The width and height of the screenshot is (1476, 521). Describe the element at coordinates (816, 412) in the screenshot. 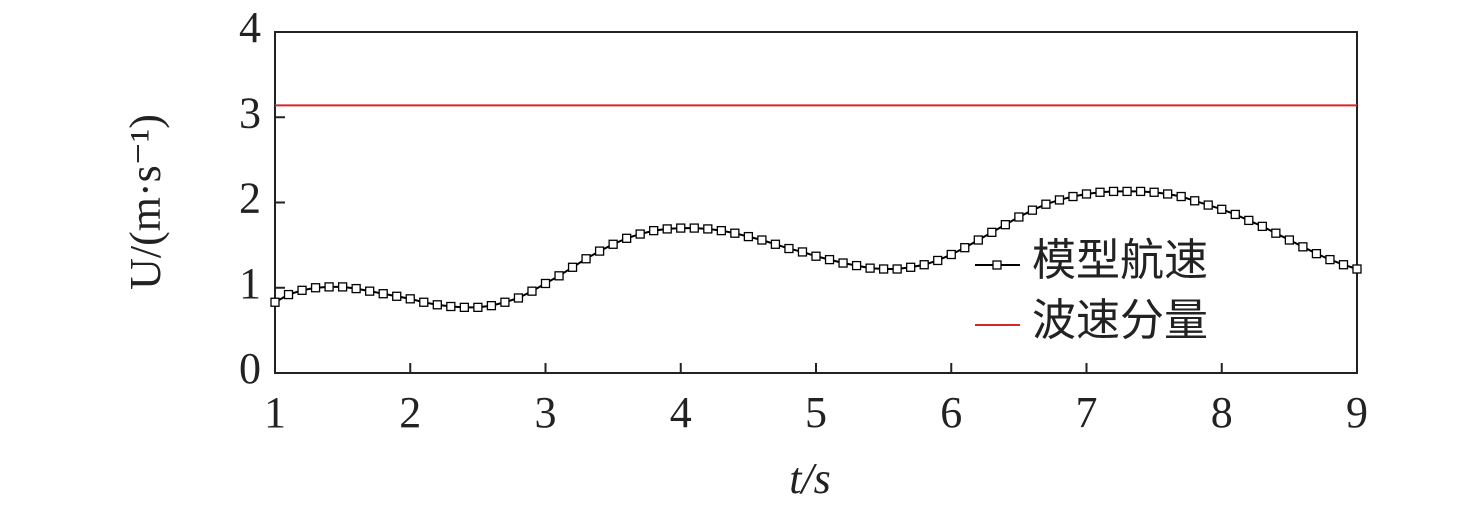

I see `x-tick-label: 5` at that location.